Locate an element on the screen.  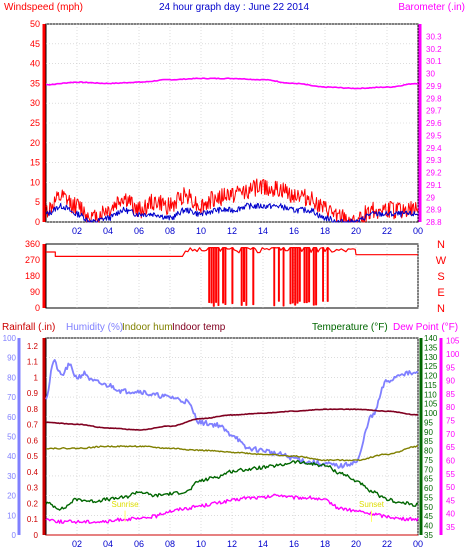
dewpoint-tick-label: 100 is located at coordinates (453, 354).